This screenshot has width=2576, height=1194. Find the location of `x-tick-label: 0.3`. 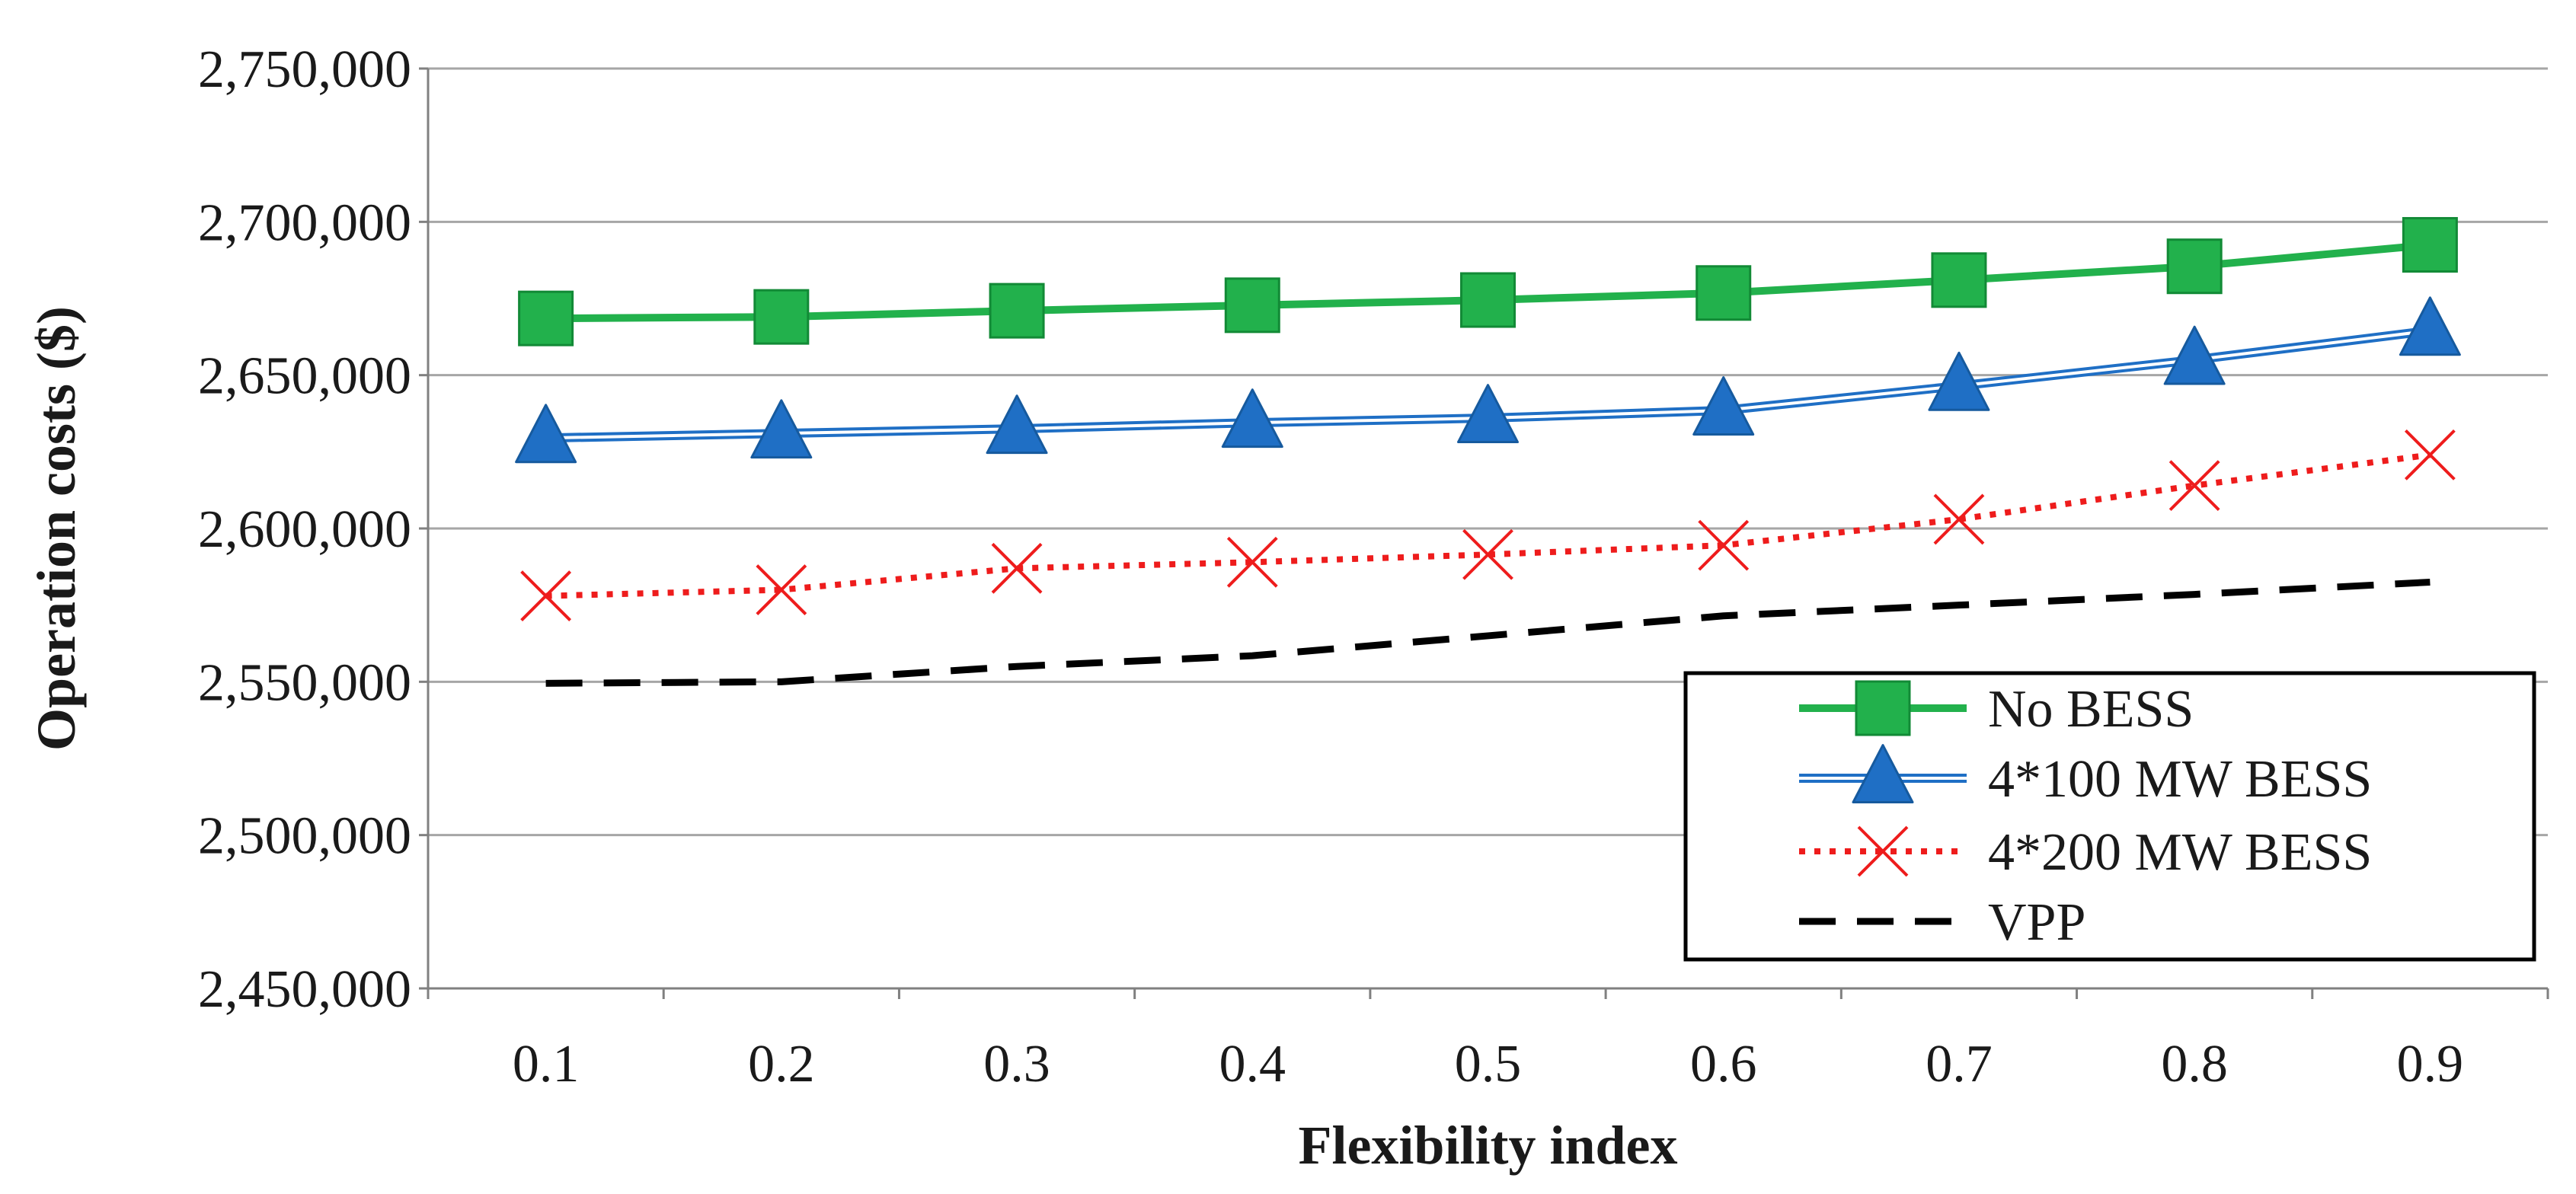

x-tick-label: 0.3 is located at coordinates (1017, 1064).